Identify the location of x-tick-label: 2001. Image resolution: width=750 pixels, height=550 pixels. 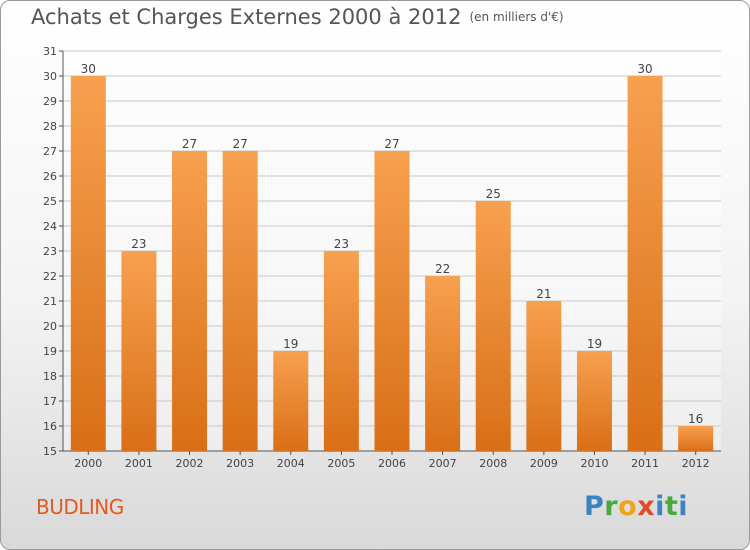
(139, 463).